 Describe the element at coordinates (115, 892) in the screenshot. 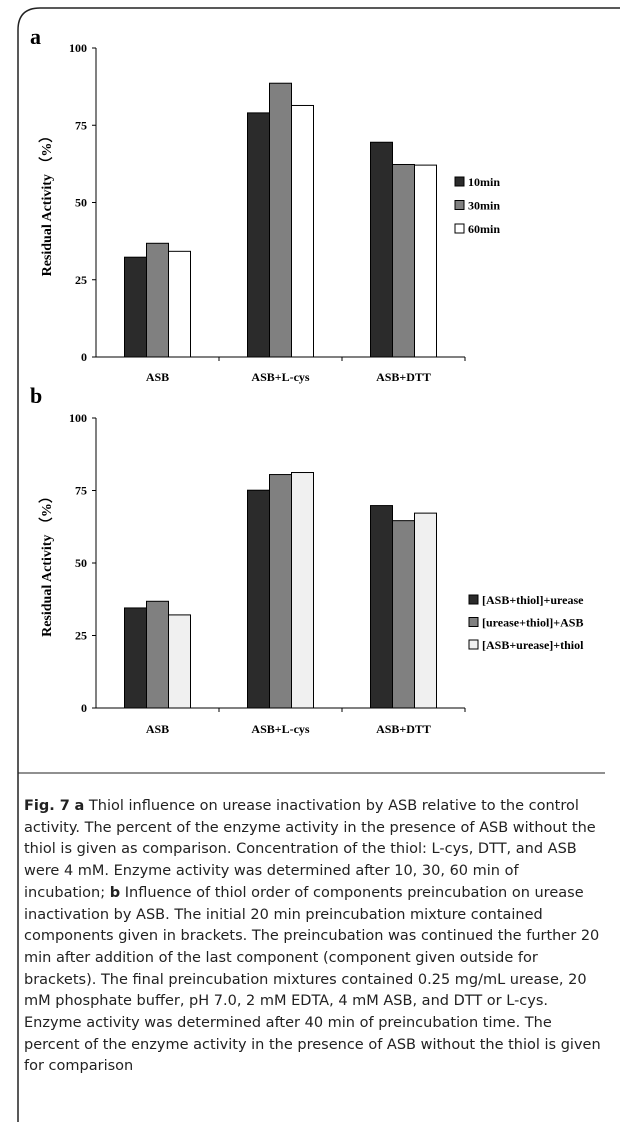

I see `caption-b-letter: b` at that location.